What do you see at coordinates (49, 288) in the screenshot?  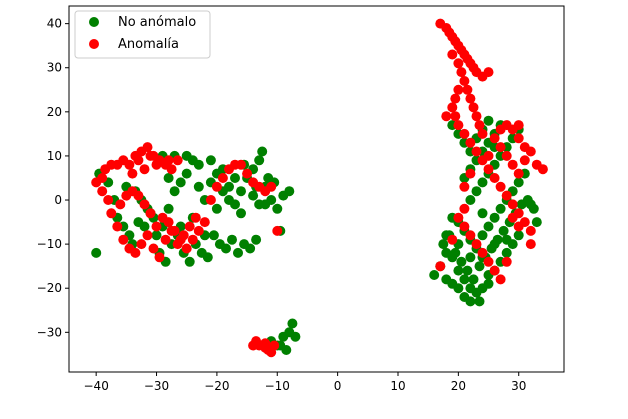 I see `y-tick-label: −20` at bounding box center [49, 288].